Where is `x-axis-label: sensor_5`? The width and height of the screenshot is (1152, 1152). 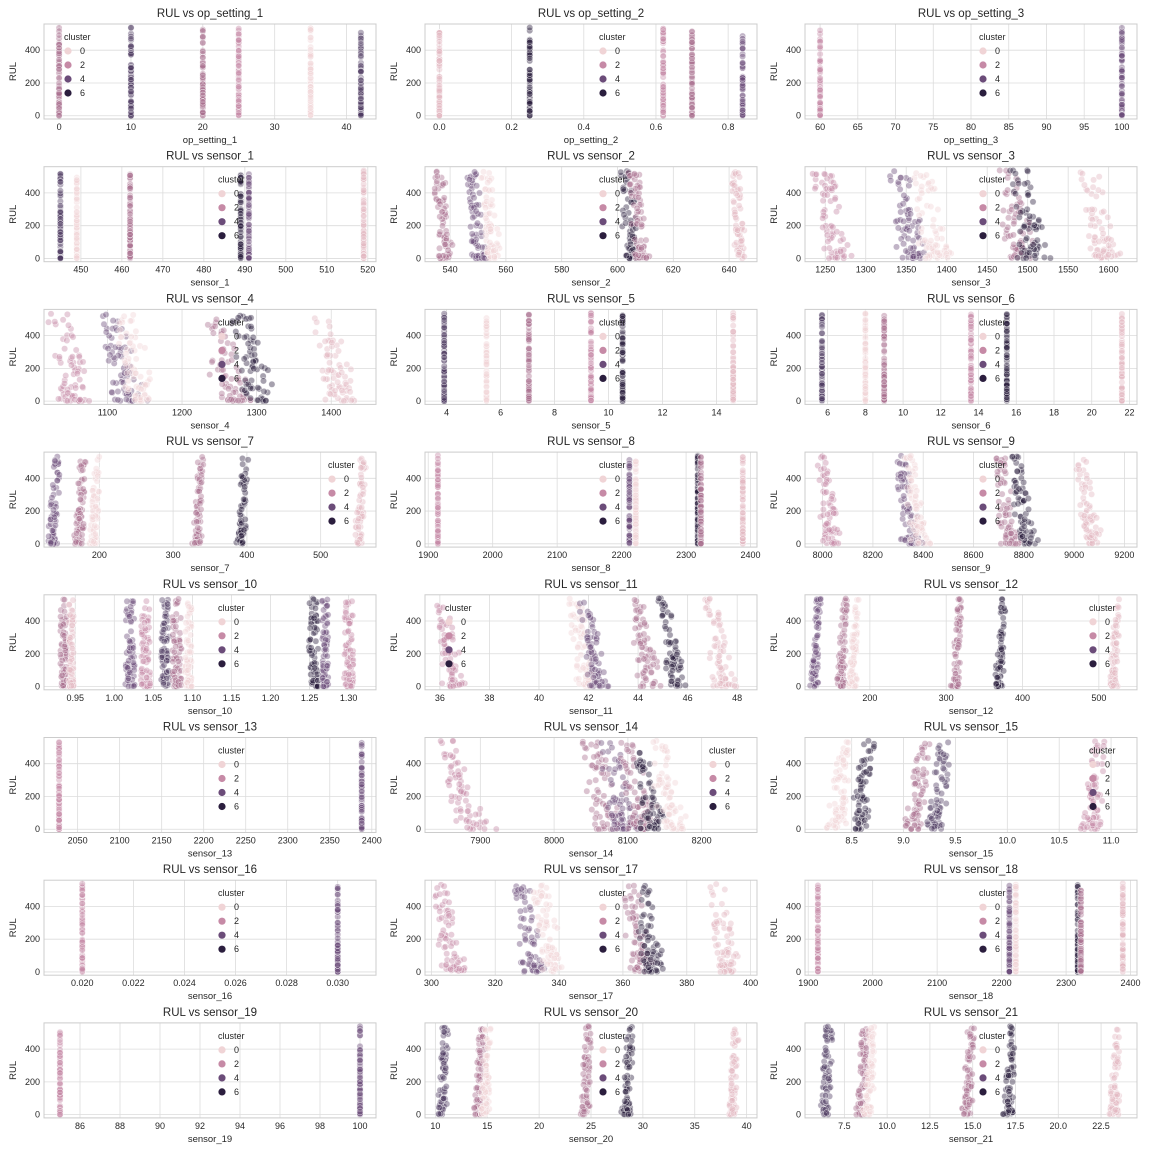
x-axis-label: sensor_5 is located at coordinates (590, 425).